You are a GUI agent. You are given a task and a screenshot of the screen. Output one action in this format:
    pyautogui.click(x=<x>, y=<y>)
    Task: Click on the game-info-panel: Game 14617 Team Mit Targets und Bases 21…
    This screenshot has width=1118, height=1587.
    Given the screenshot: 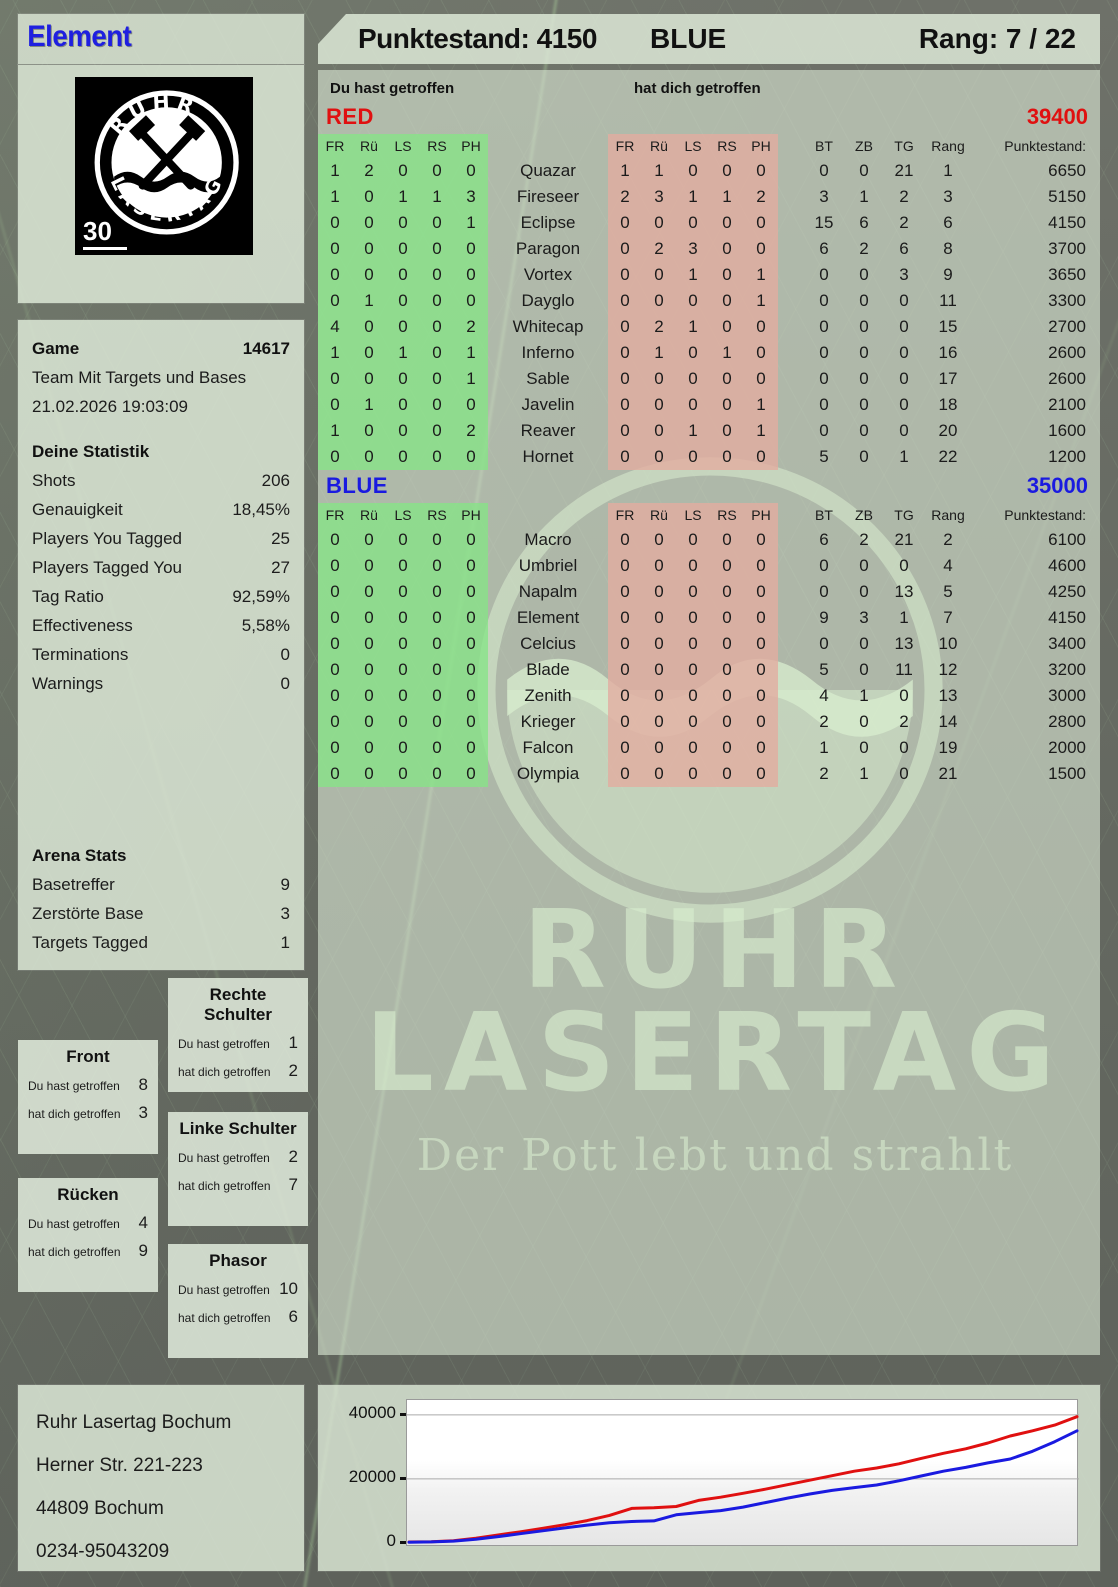 What is the action you would take?
    pyautogui.click(x=161, y=645)
    